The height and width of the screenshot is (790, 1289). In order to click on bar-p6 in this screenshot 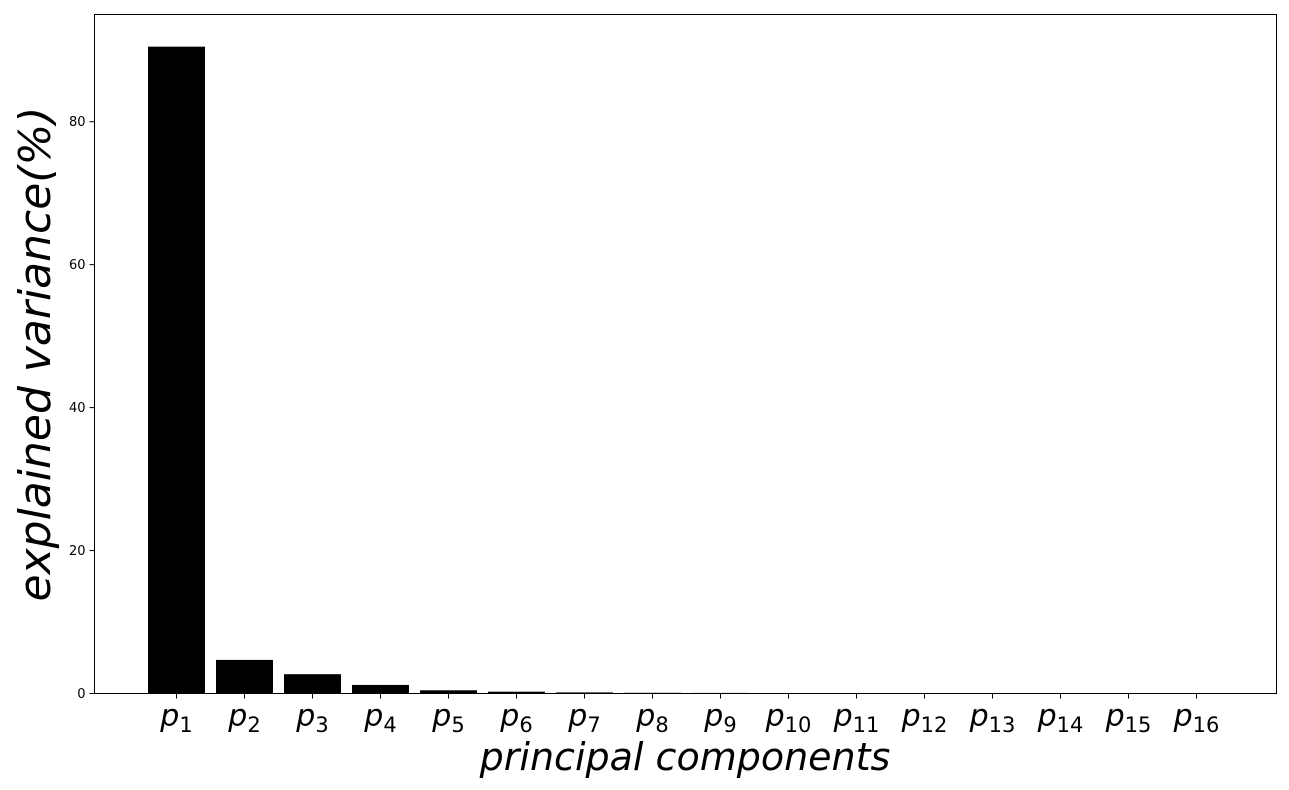, I will do `click(516, 692)`.